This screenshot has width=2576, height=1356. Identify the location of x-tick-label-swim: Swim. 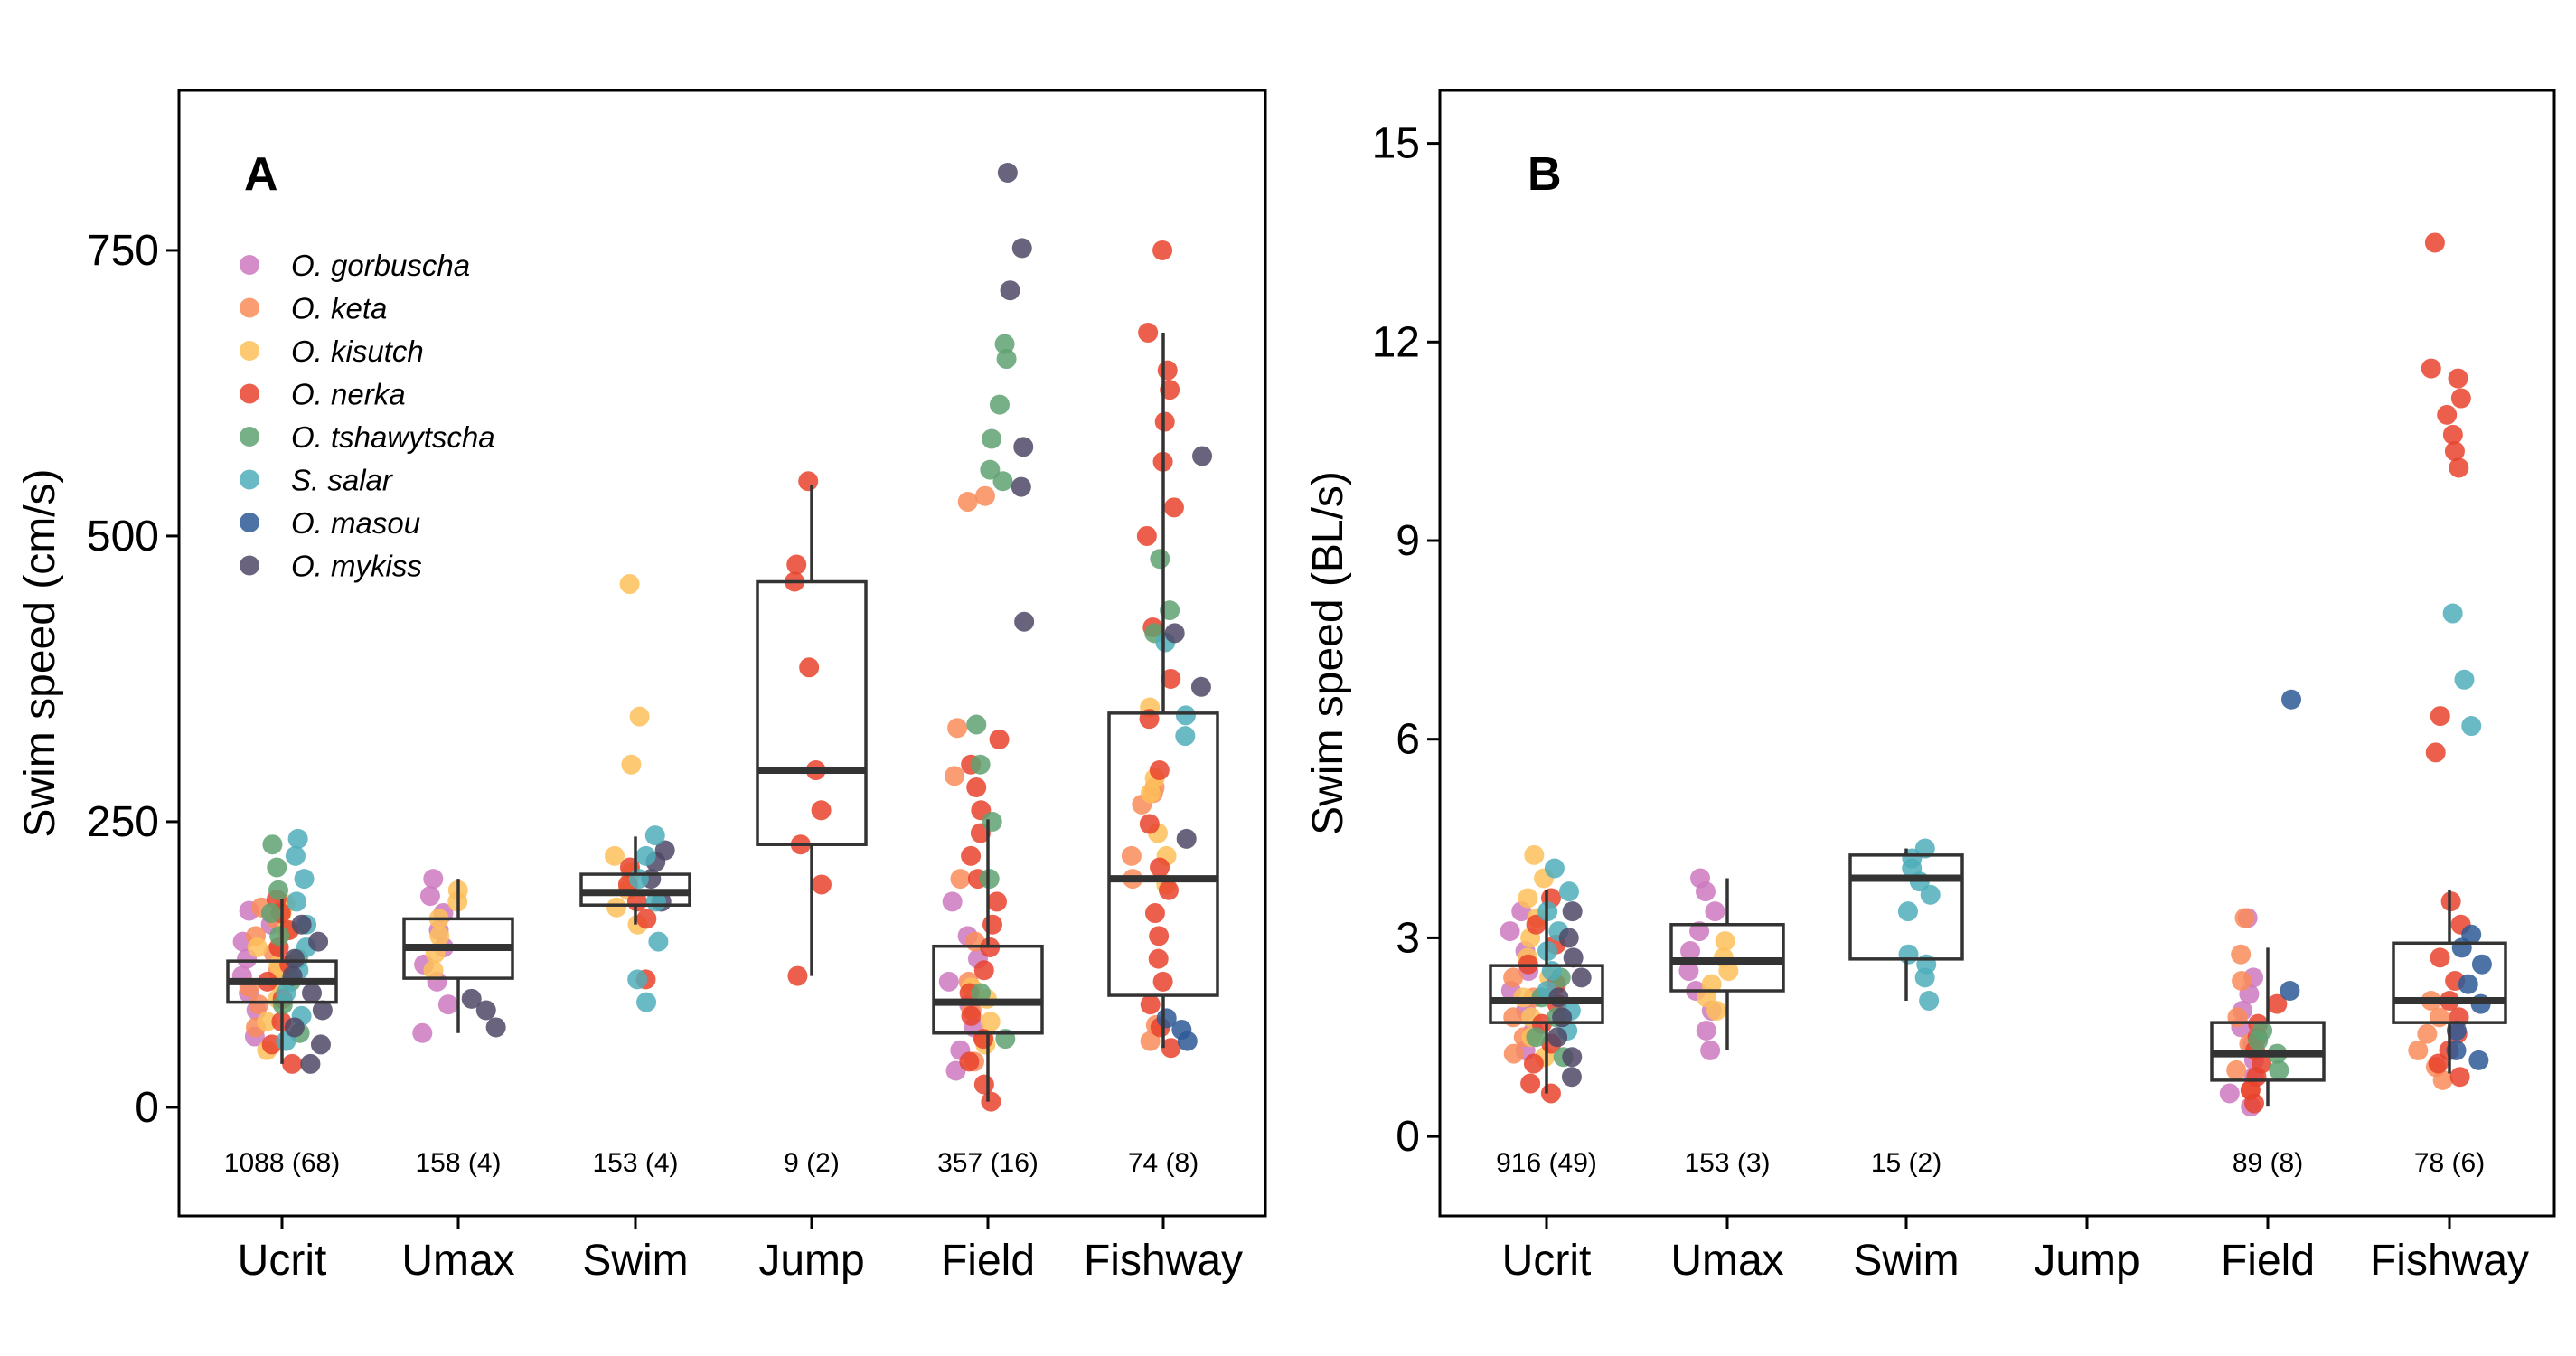
(1906, 1261).